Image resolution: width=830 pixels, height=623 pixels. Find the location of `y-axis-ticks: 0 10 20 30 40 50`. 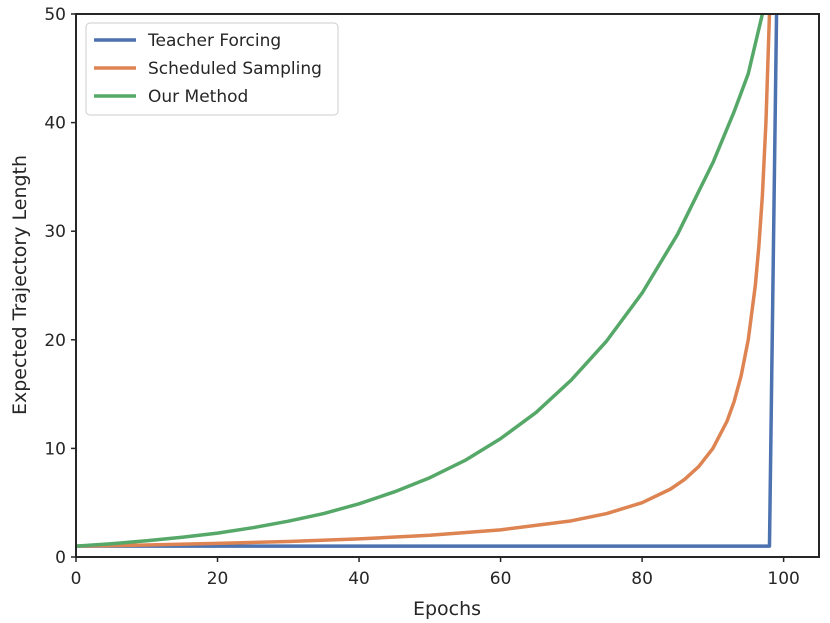

y-axis-ticks: 0 10 20 30 40 50 is located at coordinates (60, 286).